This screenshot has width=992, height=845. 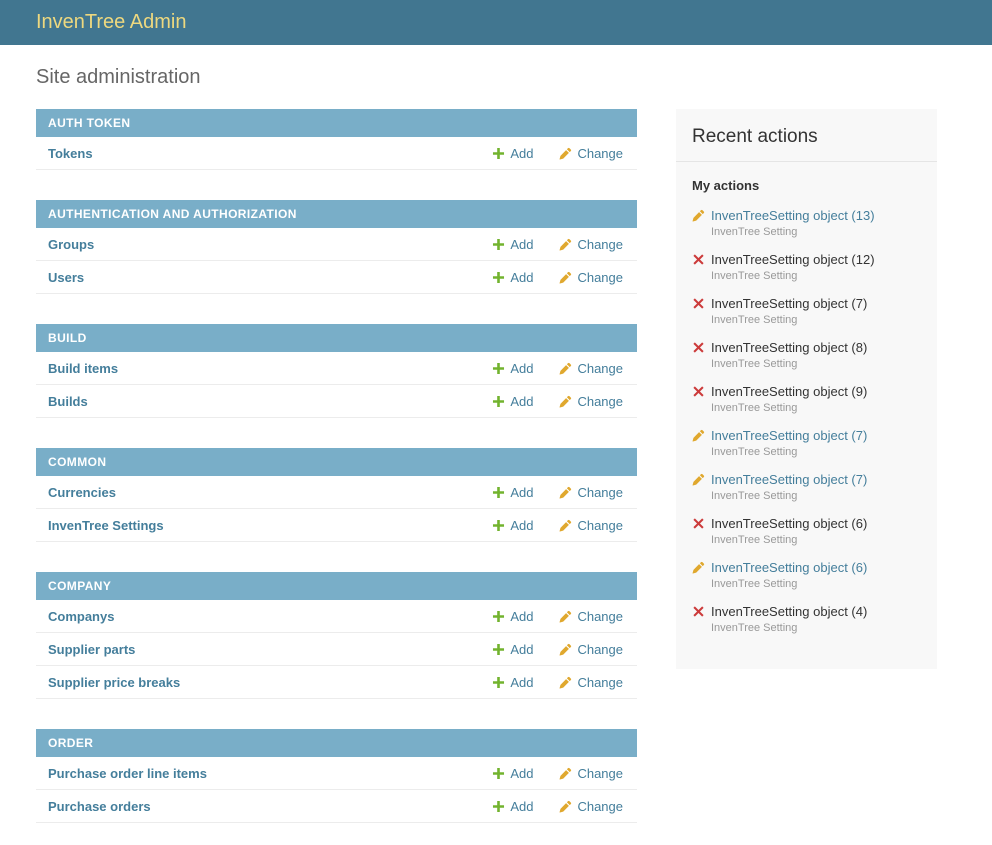 What do you see at coordinates (336, 385) in the screenshot?
I see `section-rows: Build items Add Change Builds Add Change` at bounding box center [336, 385].